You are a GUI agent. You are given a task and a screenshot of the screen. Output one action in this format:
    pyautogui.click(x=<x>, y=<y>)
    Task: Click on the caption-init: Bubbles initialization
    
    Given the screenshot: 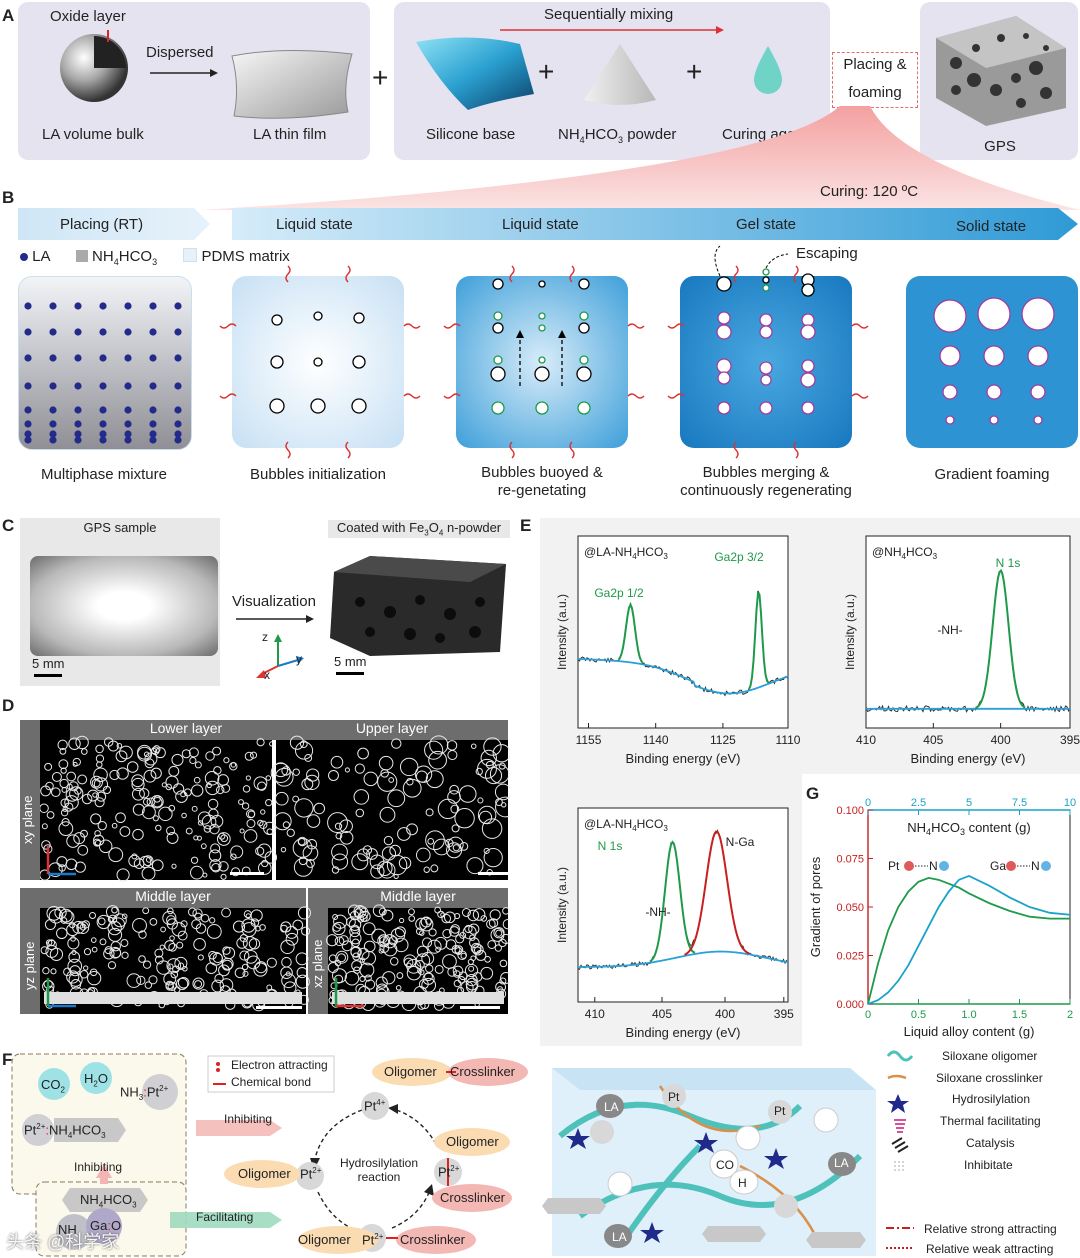 What is the action you would take?
    pyautogui.click(x=318, y=474)
    